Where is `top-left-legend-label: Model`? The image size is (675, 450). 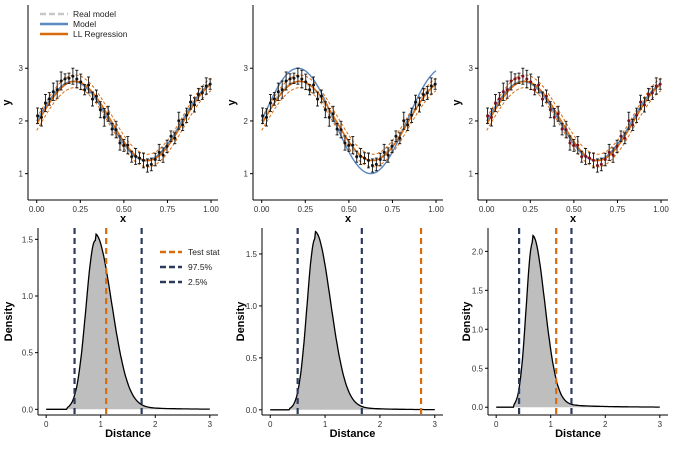
top-left-legend-label: Model is located at coordinates (84, 24).